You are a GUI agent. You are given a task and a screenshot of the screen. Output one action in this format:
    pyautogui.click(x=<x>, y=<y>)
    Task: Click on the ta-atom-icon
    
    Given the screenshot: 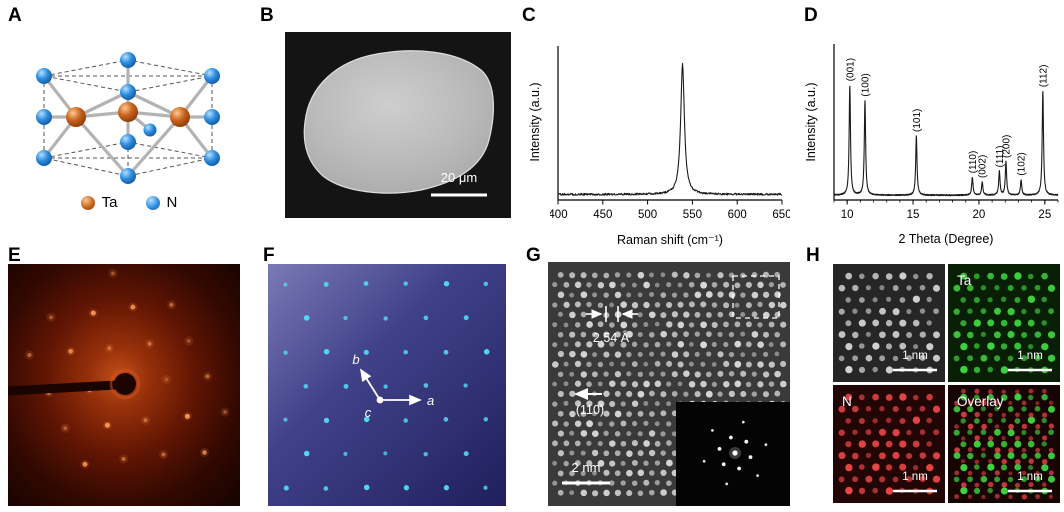 What is the action you would take?
    pyautogui.click(x=87, y=202)
    